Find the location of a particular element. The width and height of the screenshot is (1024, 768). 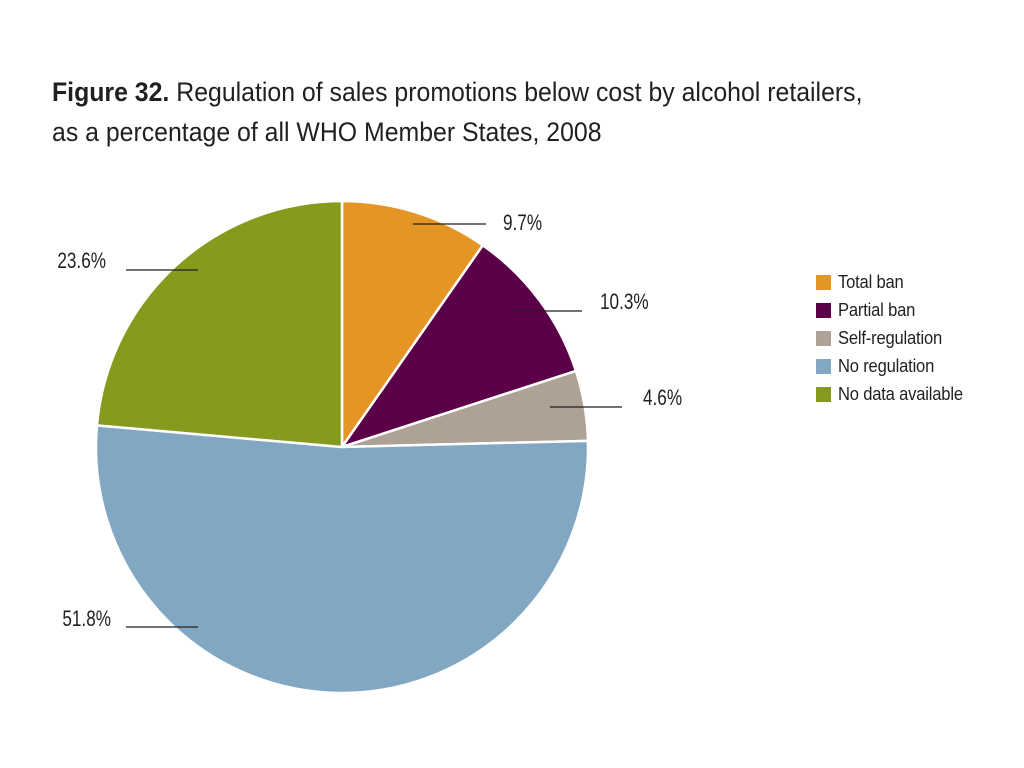

legend-item: Self-regulation is located at coordinates (895, 338).